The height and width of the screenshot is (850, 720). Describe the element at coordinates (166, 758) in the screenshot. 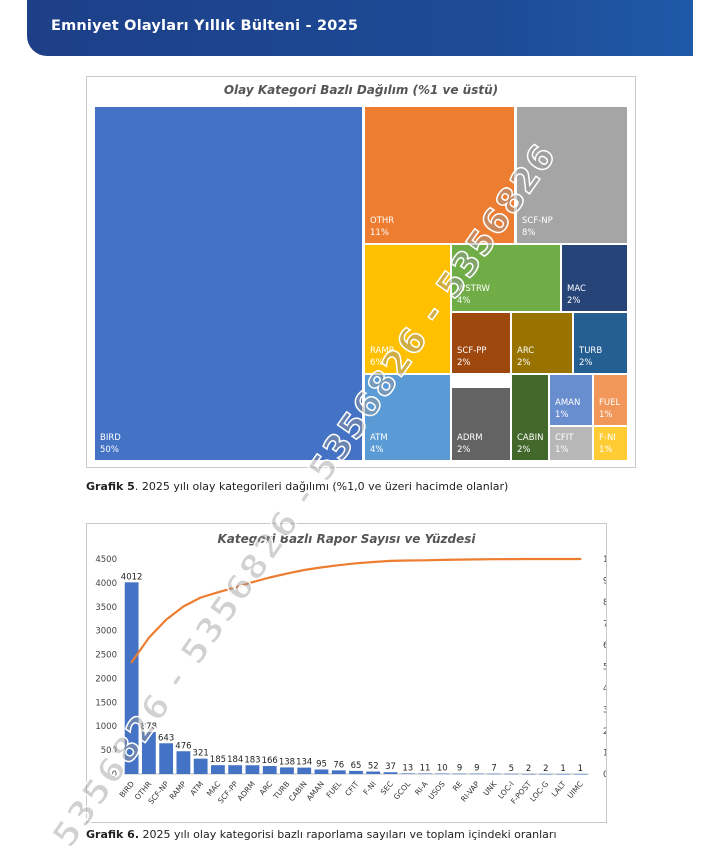

I see `bar-scf-np` at that location.